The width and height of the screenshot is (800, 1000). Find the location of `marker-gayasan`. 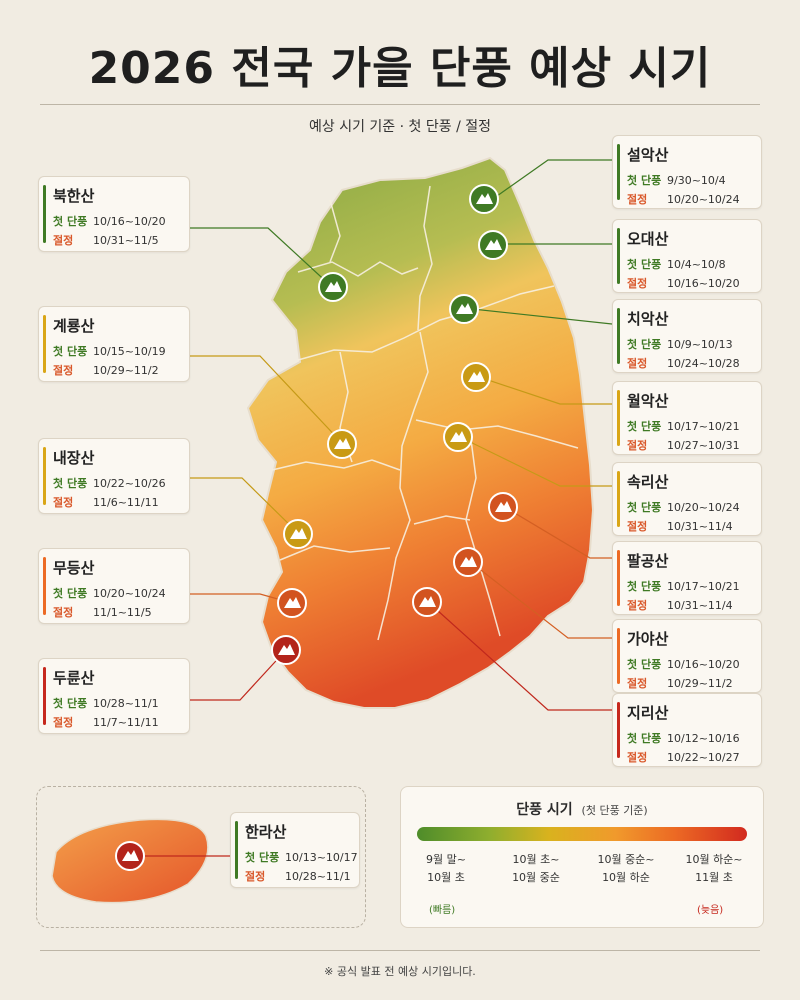

marker-gayasan is located at coordinates (468, 562).